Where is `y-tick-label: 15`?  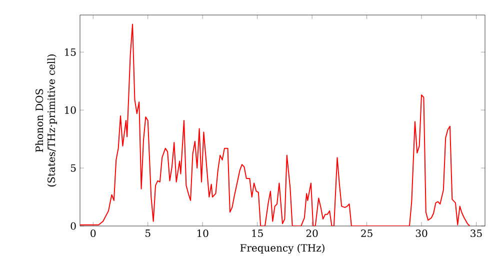 y-tick-label: 15 is located at coordinates (70, 52).